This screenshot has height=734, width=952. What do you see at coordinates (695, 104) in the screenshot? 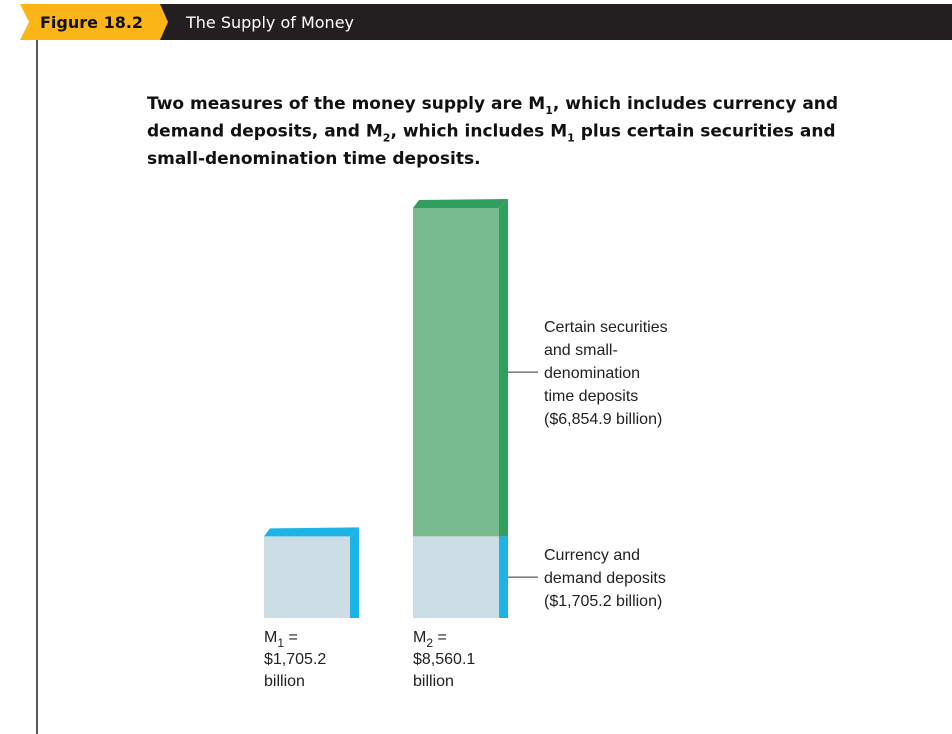
I see `caption-text: , which includes currency and` at bounding box center [695, 104].